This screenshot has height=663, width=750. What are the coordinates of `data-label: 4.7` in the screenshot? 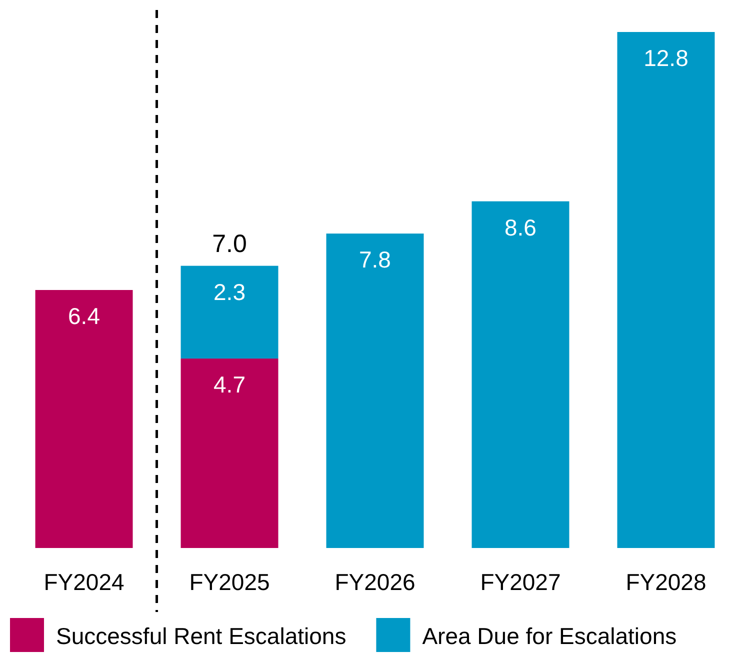 It's located at (230, 385).